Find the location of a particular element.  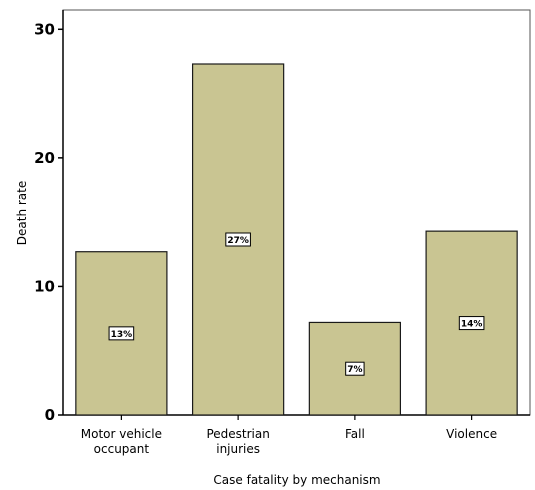

x-category-label: injuries is located at coordinates (238, 449).